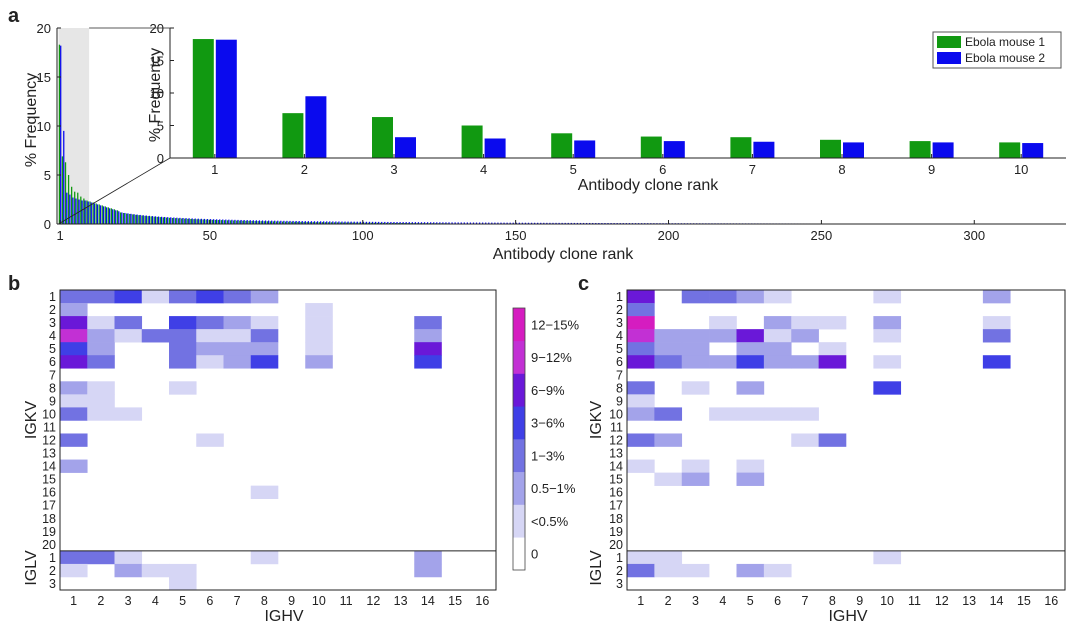 This screenshot has width=1072, height=625. I want to click on a-inset-xlabel: Antibody clone rank, so click(649, 185).